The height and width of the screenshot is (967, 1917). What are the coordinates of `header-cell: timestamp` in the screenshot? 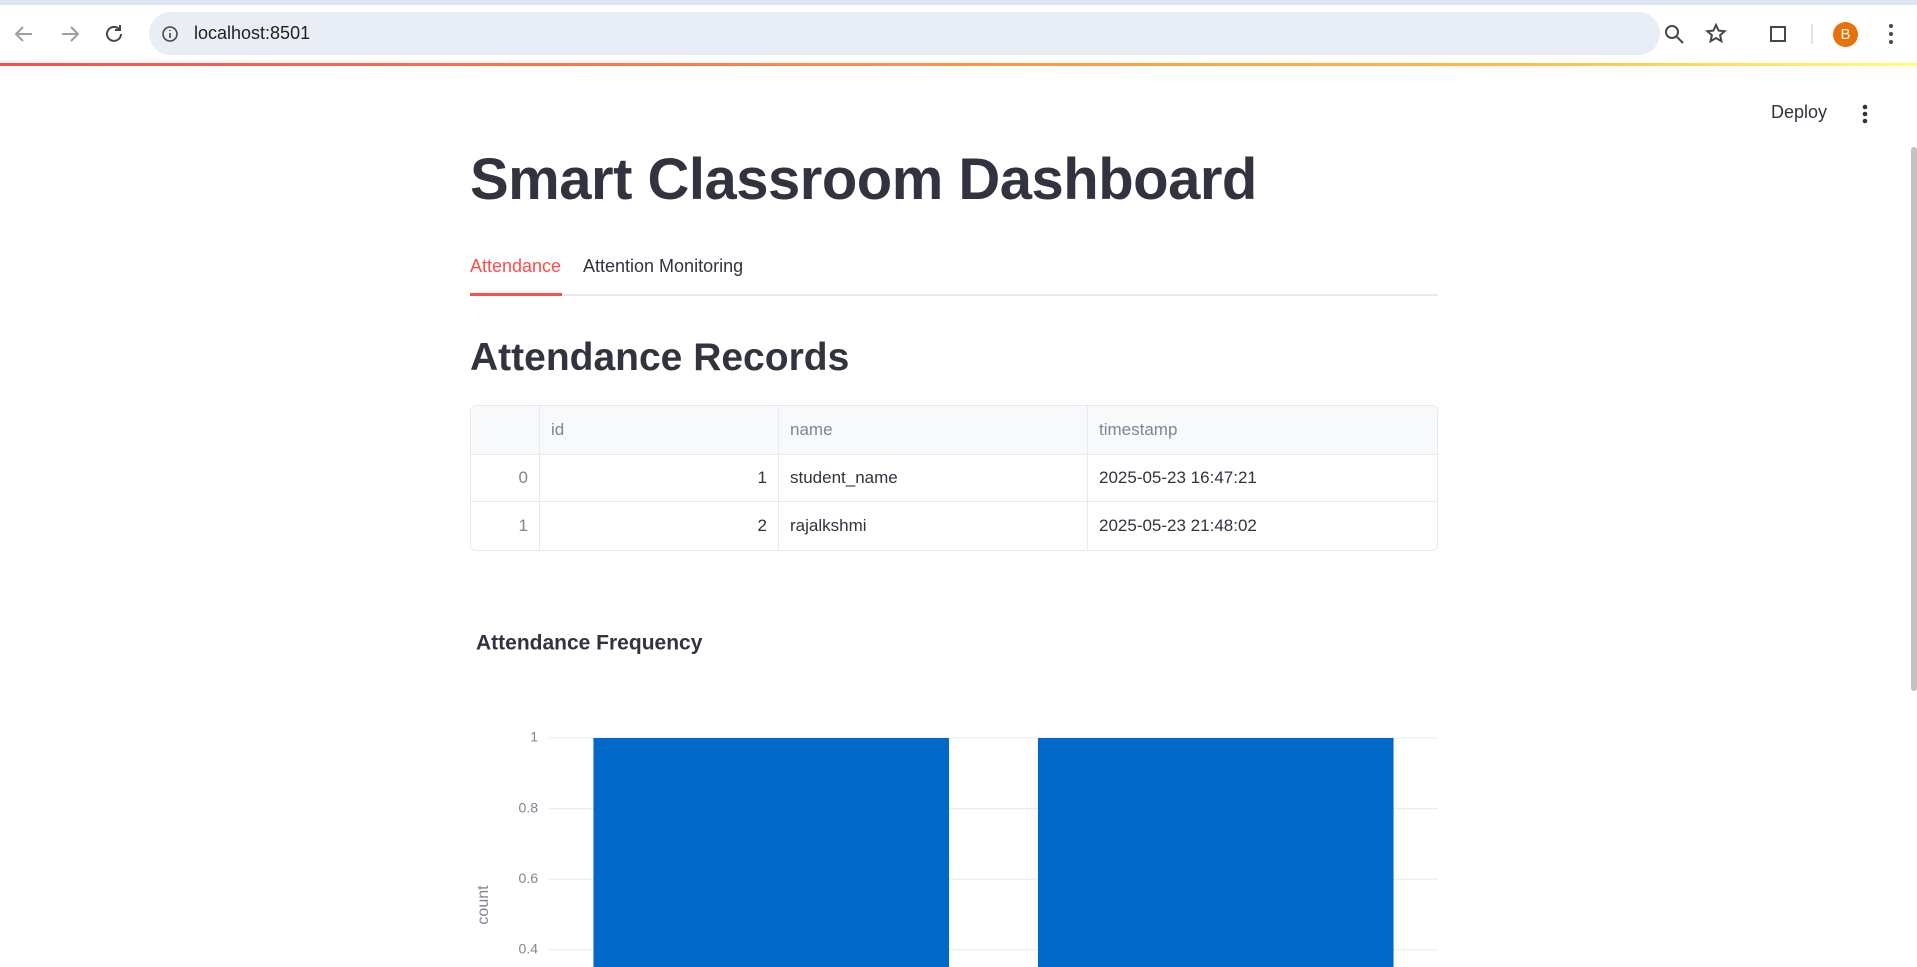 It's located at (1262, 430).